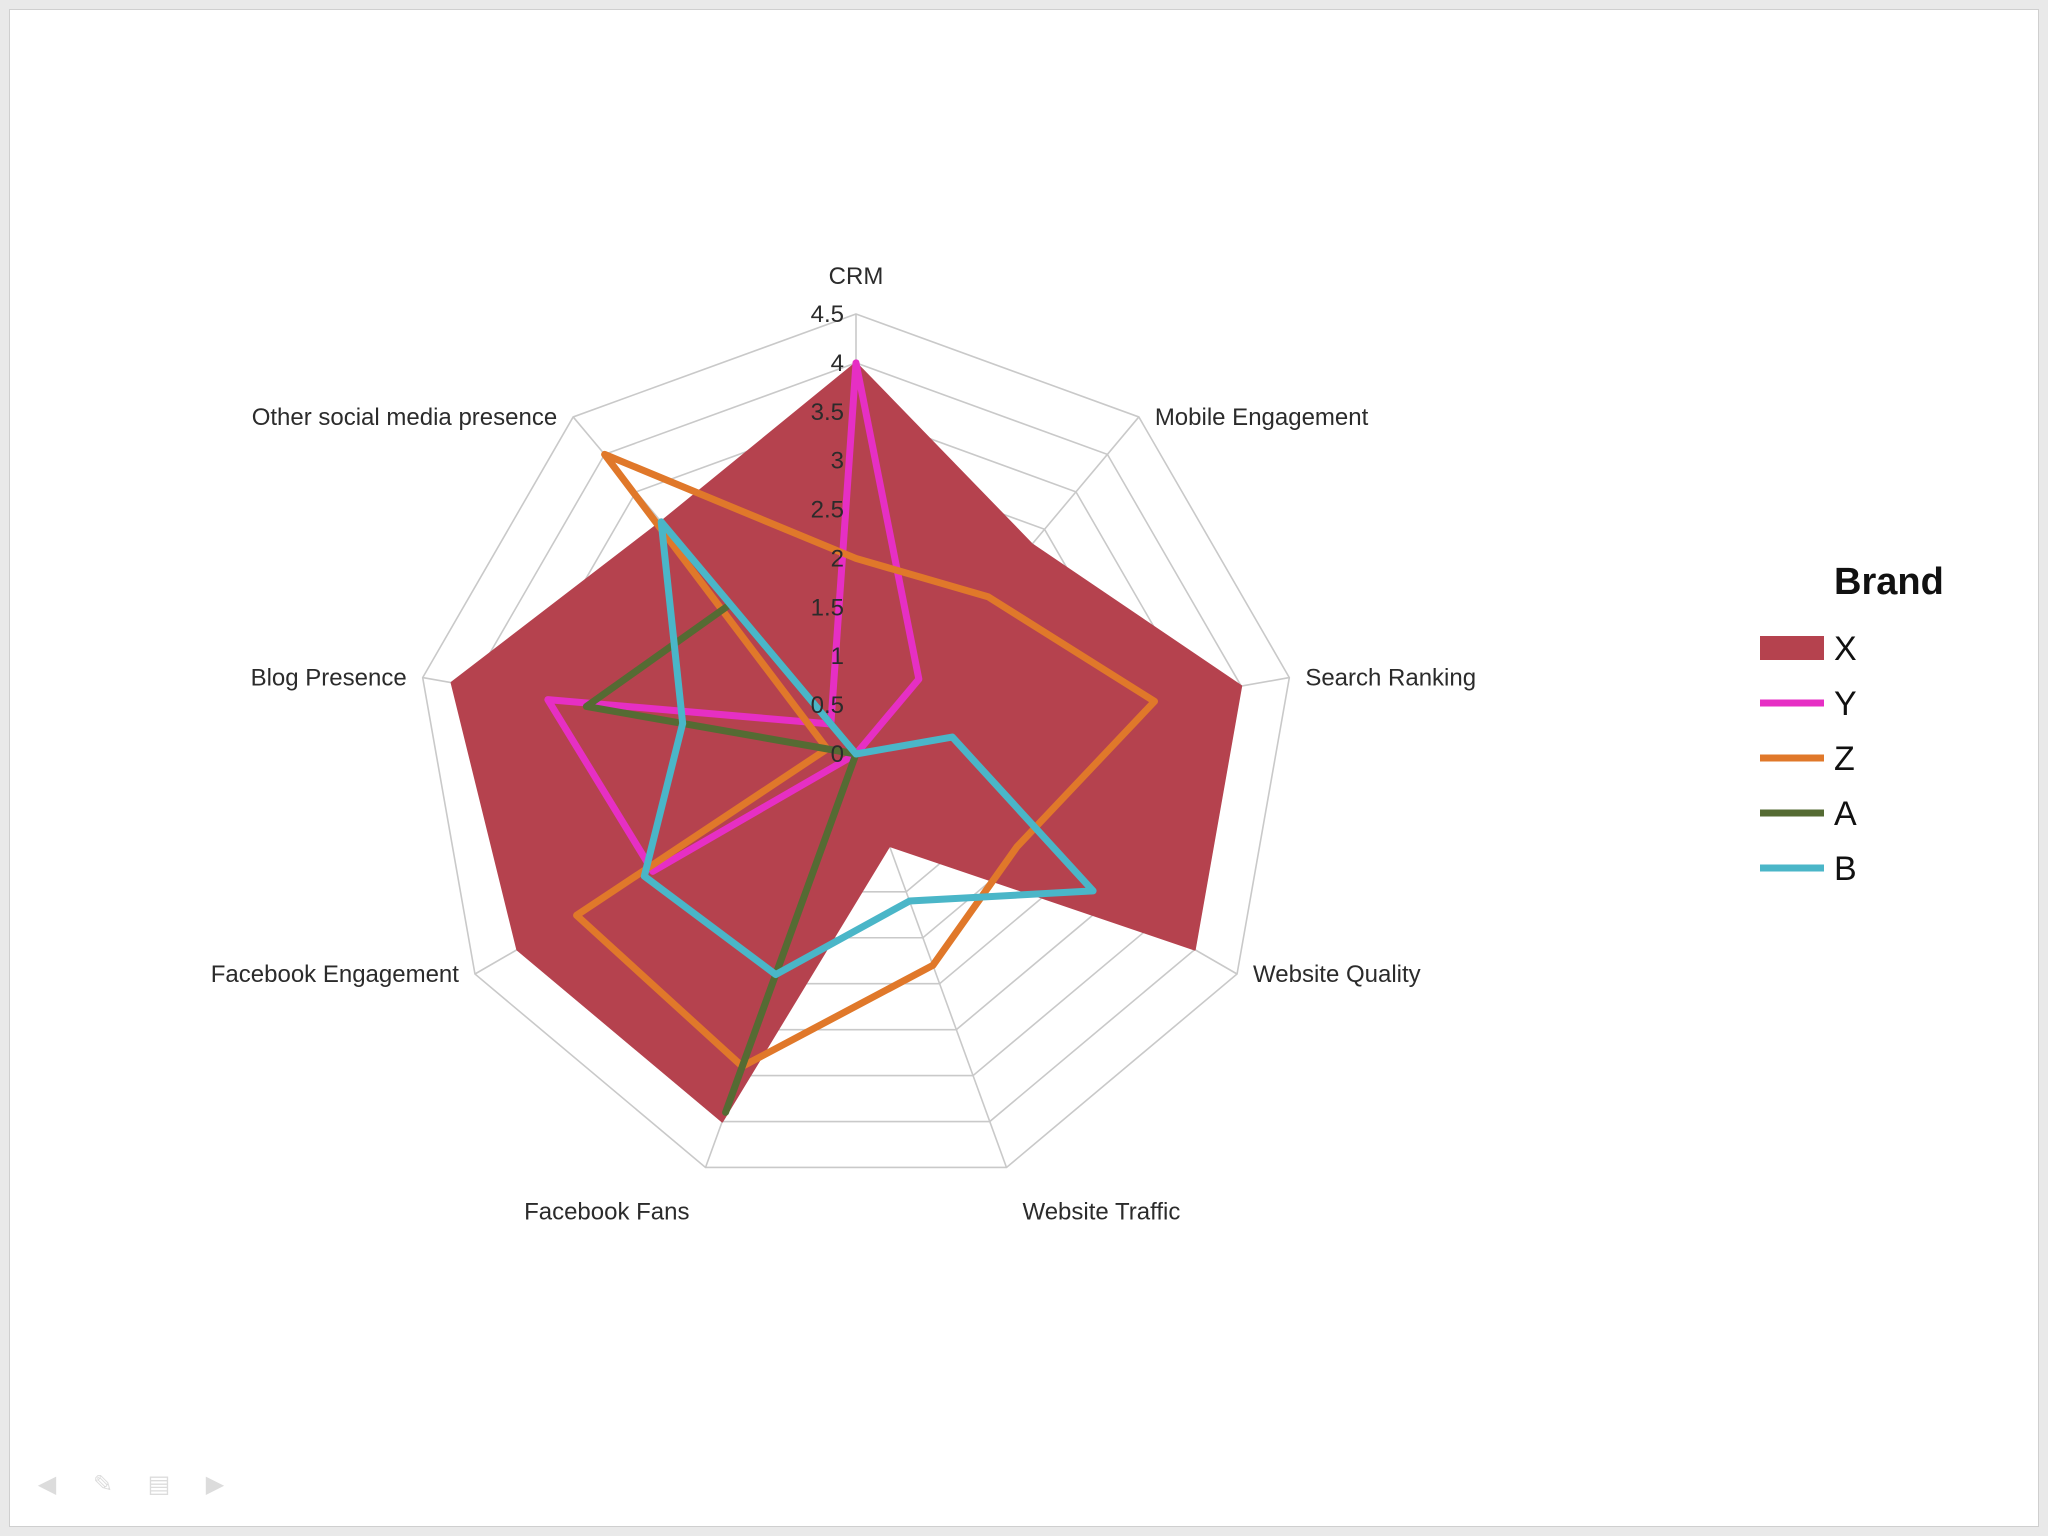 This screenshot has width=2048, height=1536. Describe the element at coordinates (1845, 814) in the screenshot. I see `legend-entry-a: A` at that location.